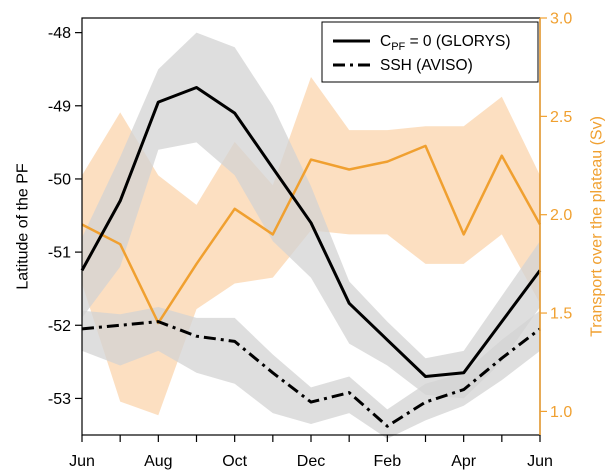 This screenshot has height=473, width=613. What do you see at coordinates (561, 314) in the screenshot?
I see `right-y-tick-label: 1.5` at bounding box center [561, 314].